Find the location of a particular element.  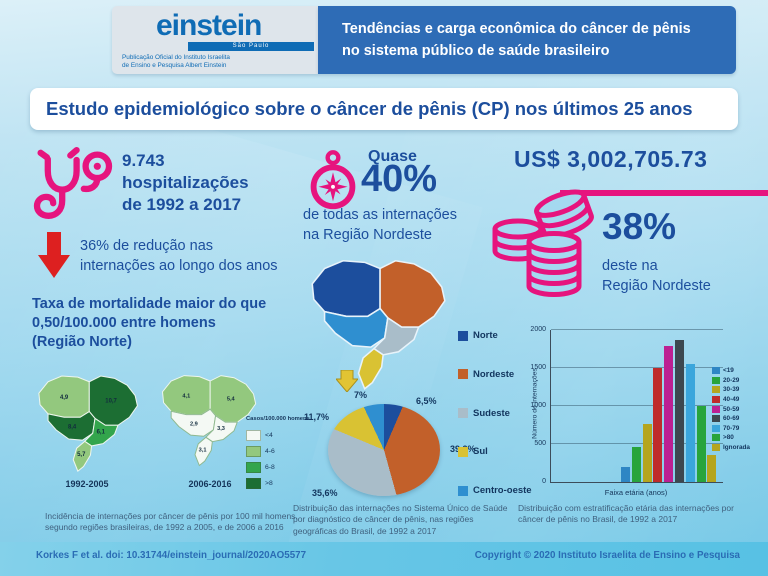

incidence-legend-row: >8 is located at coordinates (275, 483).